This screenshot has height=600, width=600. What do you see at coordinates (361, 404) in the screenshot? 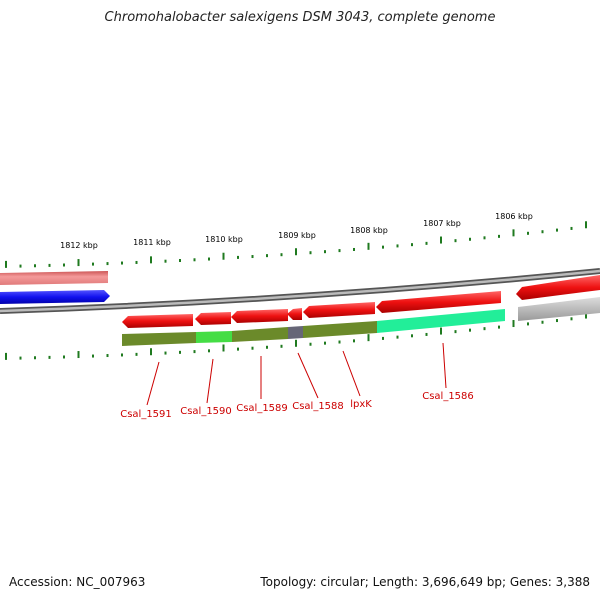
I see `label-lpxk: lpxK` at bounding box center [361, 404].